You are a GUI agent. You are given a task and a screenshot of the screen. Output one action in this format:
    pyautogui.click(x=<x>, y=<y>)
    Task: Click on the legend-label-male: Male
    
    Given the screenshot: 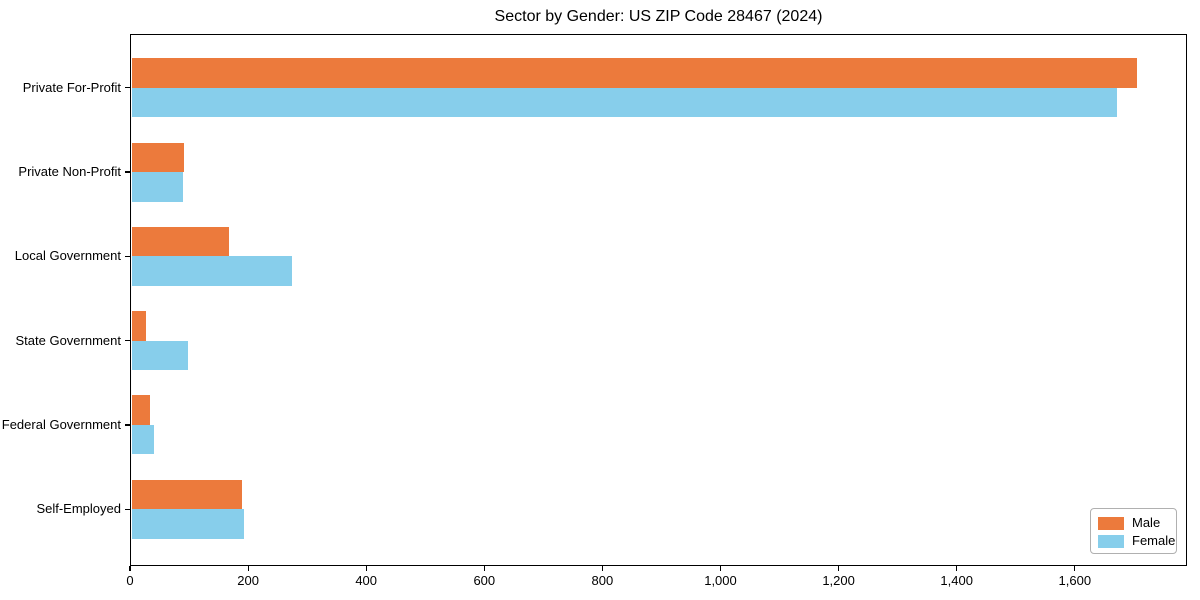 What is the action you would take?
    pyautogui.click(x=1146, y=522)
    